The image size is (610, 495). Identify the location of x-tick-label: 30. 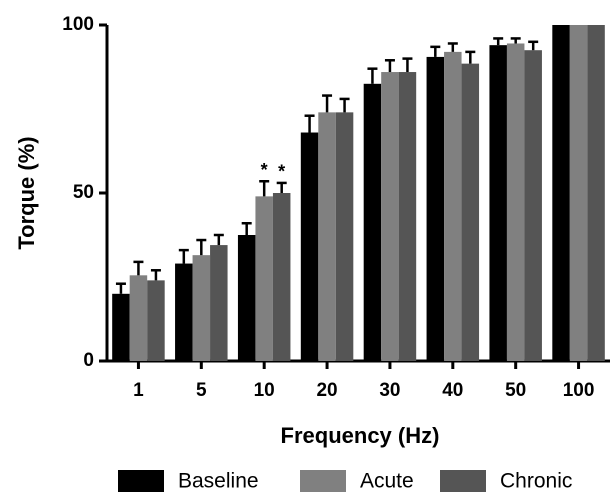
(389, 390).